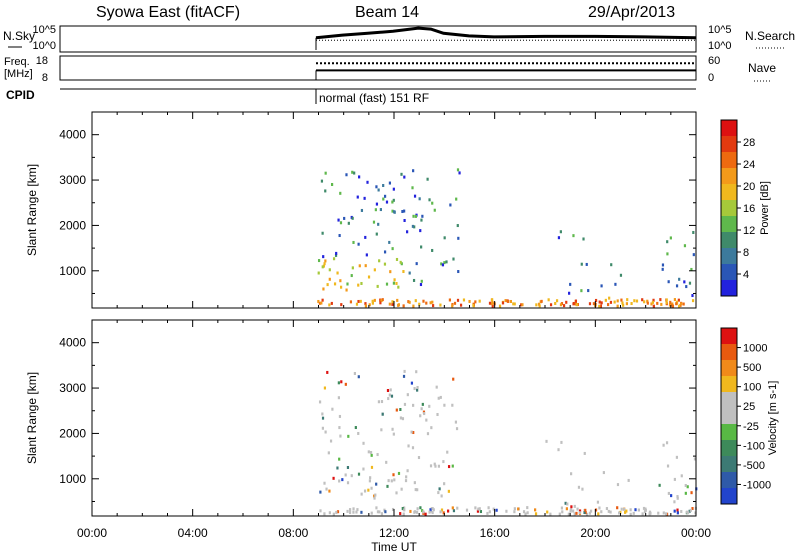 This screenshot has width=800, height=554. What do you see at coordinates (72, 343) in the screenshot?
I see `y-tick-label: 4000` at bounding box center [72, 343].